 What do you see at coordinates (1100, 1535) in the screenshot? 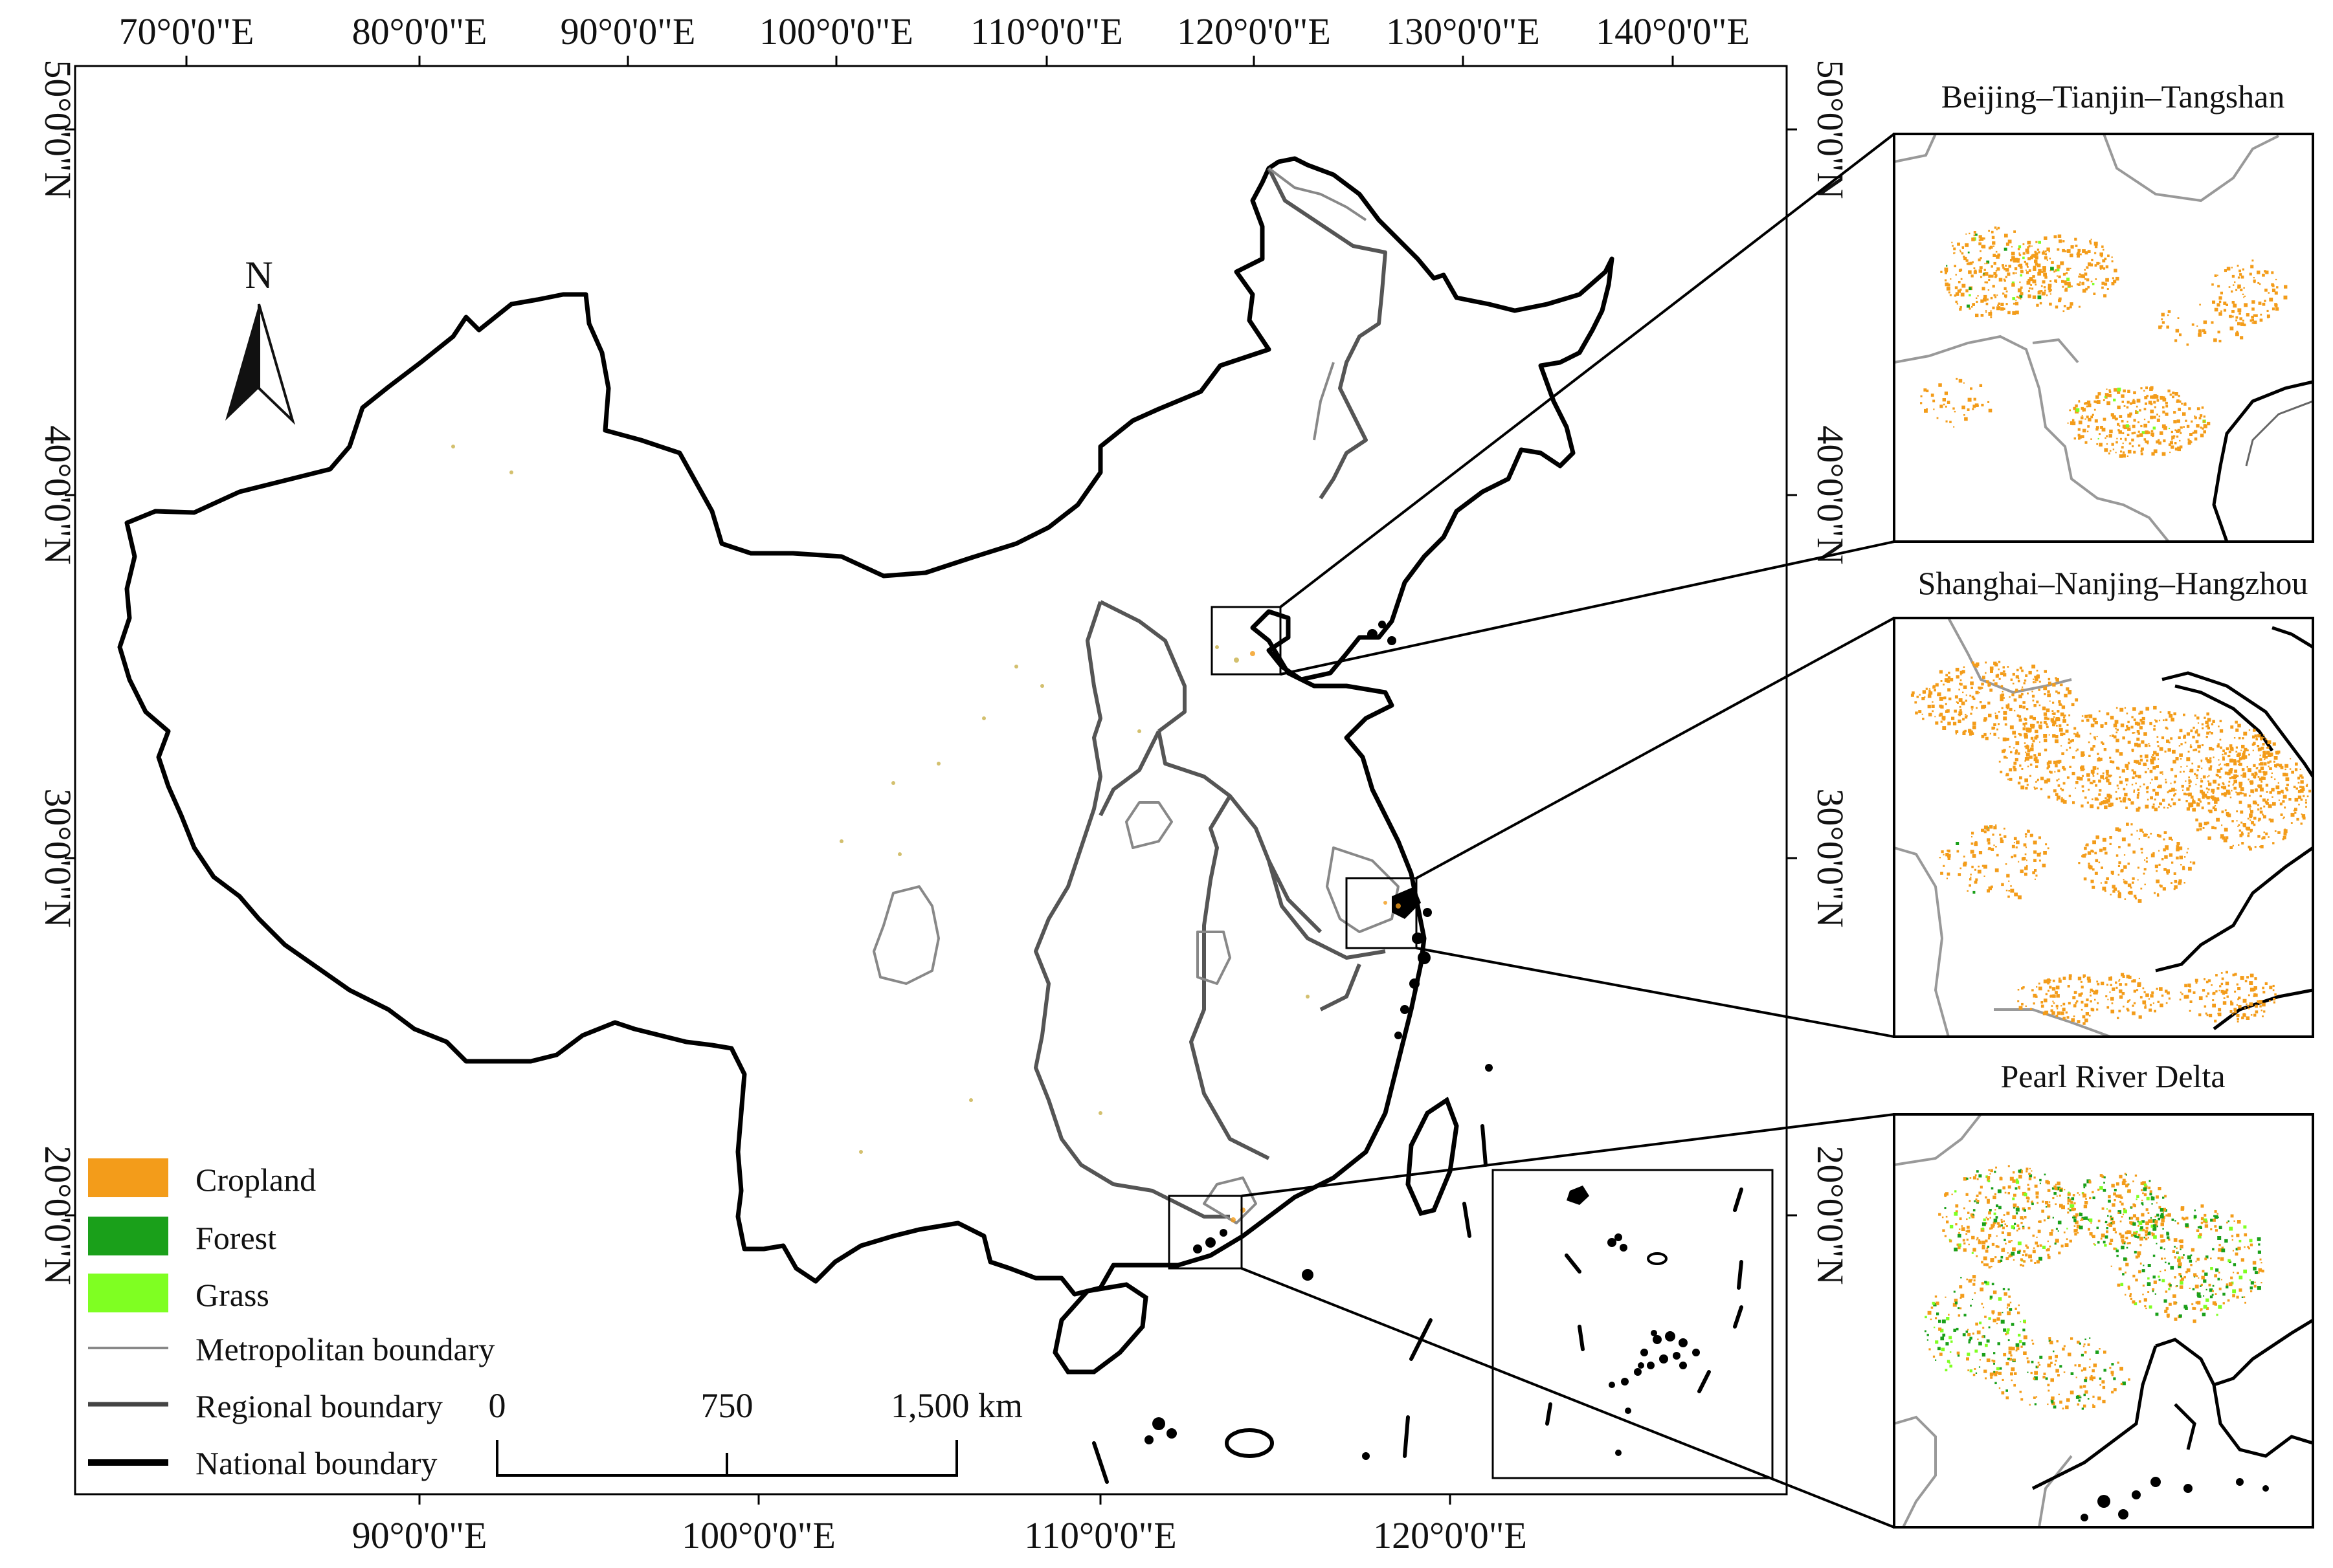
I see `bottom-axis-label: 110°0'0"E` at bounding box center [1100, 1535].